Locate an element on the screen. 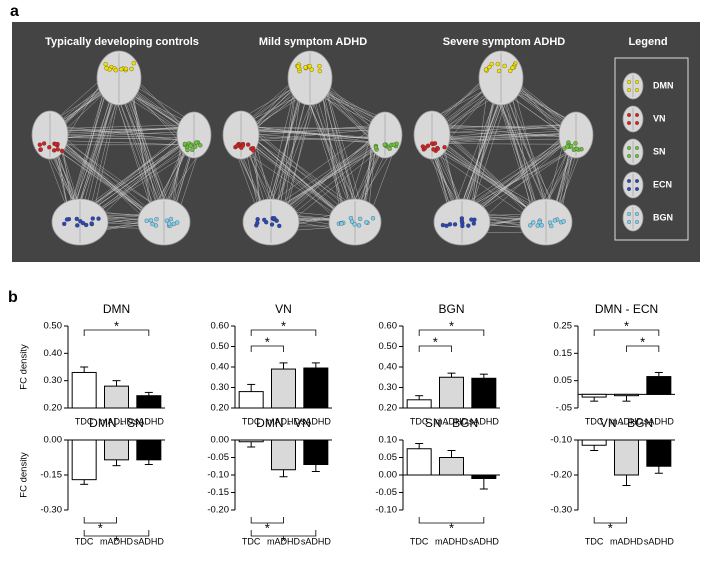 The width and height of the screenshot is (707, 563). group-title: Typically developing controls is located at coordinates (122, 42).